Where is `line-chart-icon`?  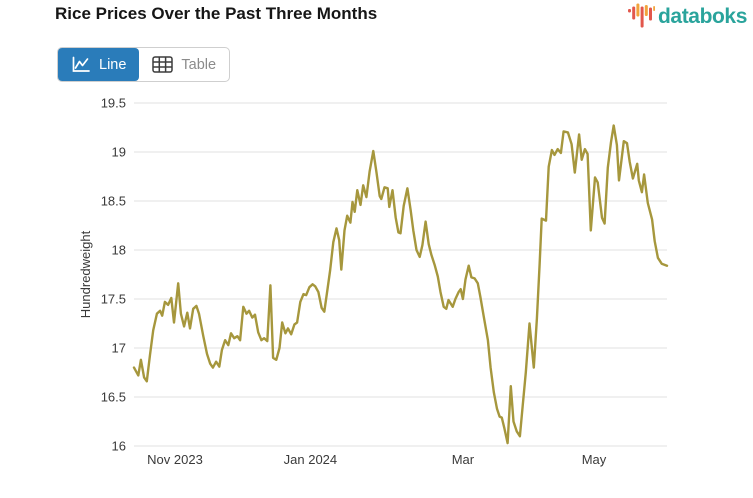
line-chart-icon is located at coordinates (81, 64).